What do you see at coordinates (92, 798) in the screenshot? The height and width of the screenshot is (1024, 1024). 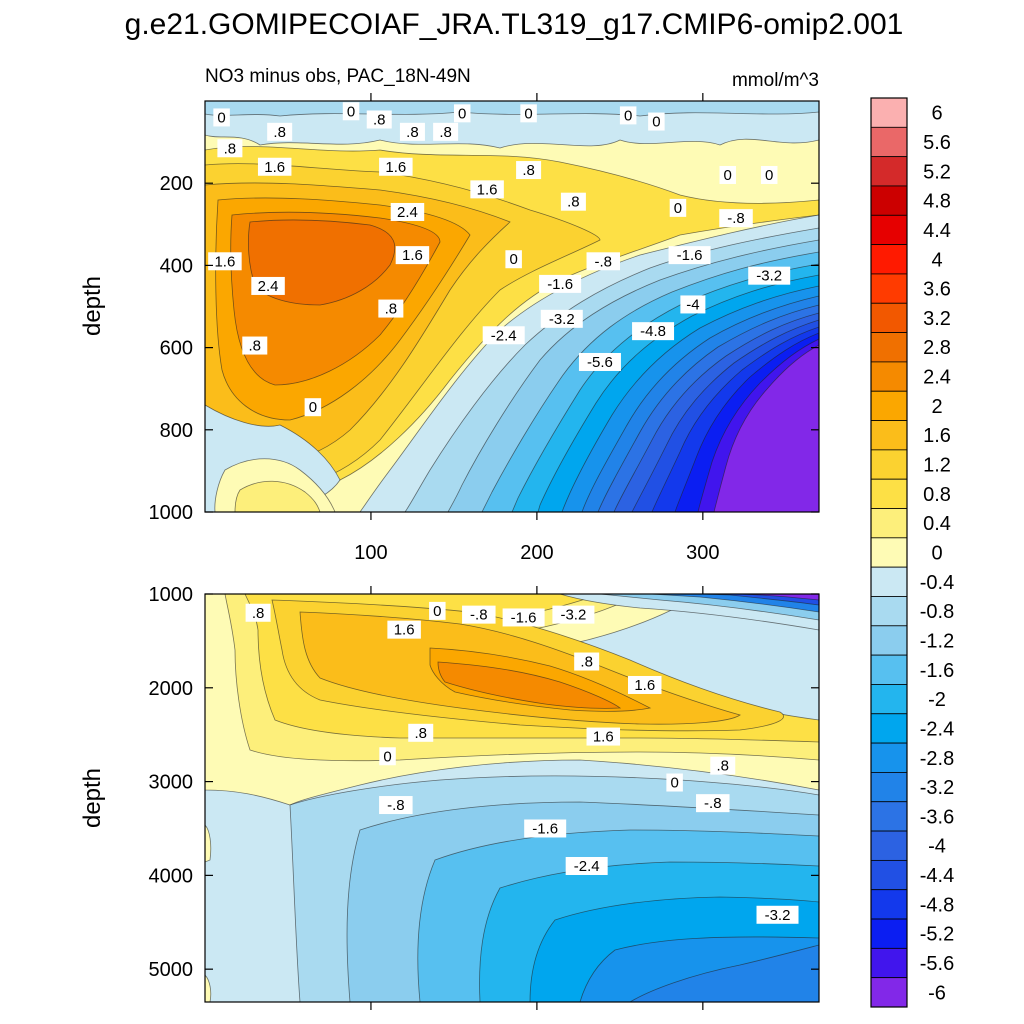 I see `lower-ylabel: depth` at bounding box center [92, 798].